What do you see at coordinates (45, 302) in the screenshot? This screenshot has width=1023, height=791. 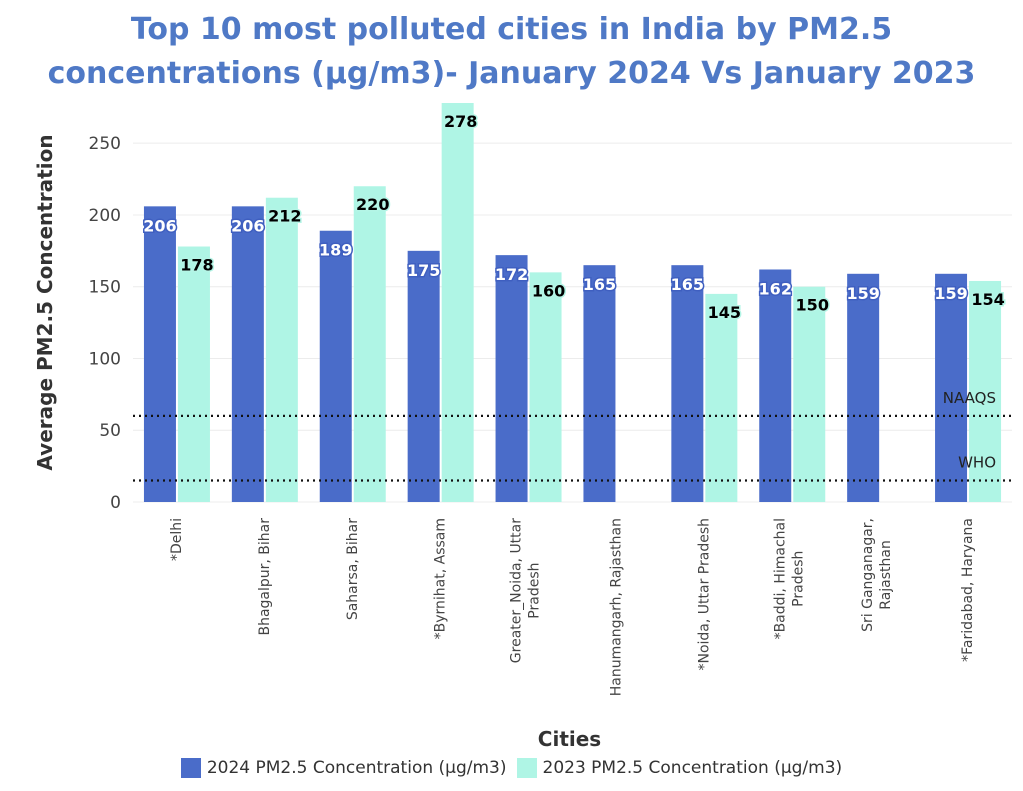 I see `y-axis-title: Average PM2.5 Concentration` at bounding box center [45, 302].